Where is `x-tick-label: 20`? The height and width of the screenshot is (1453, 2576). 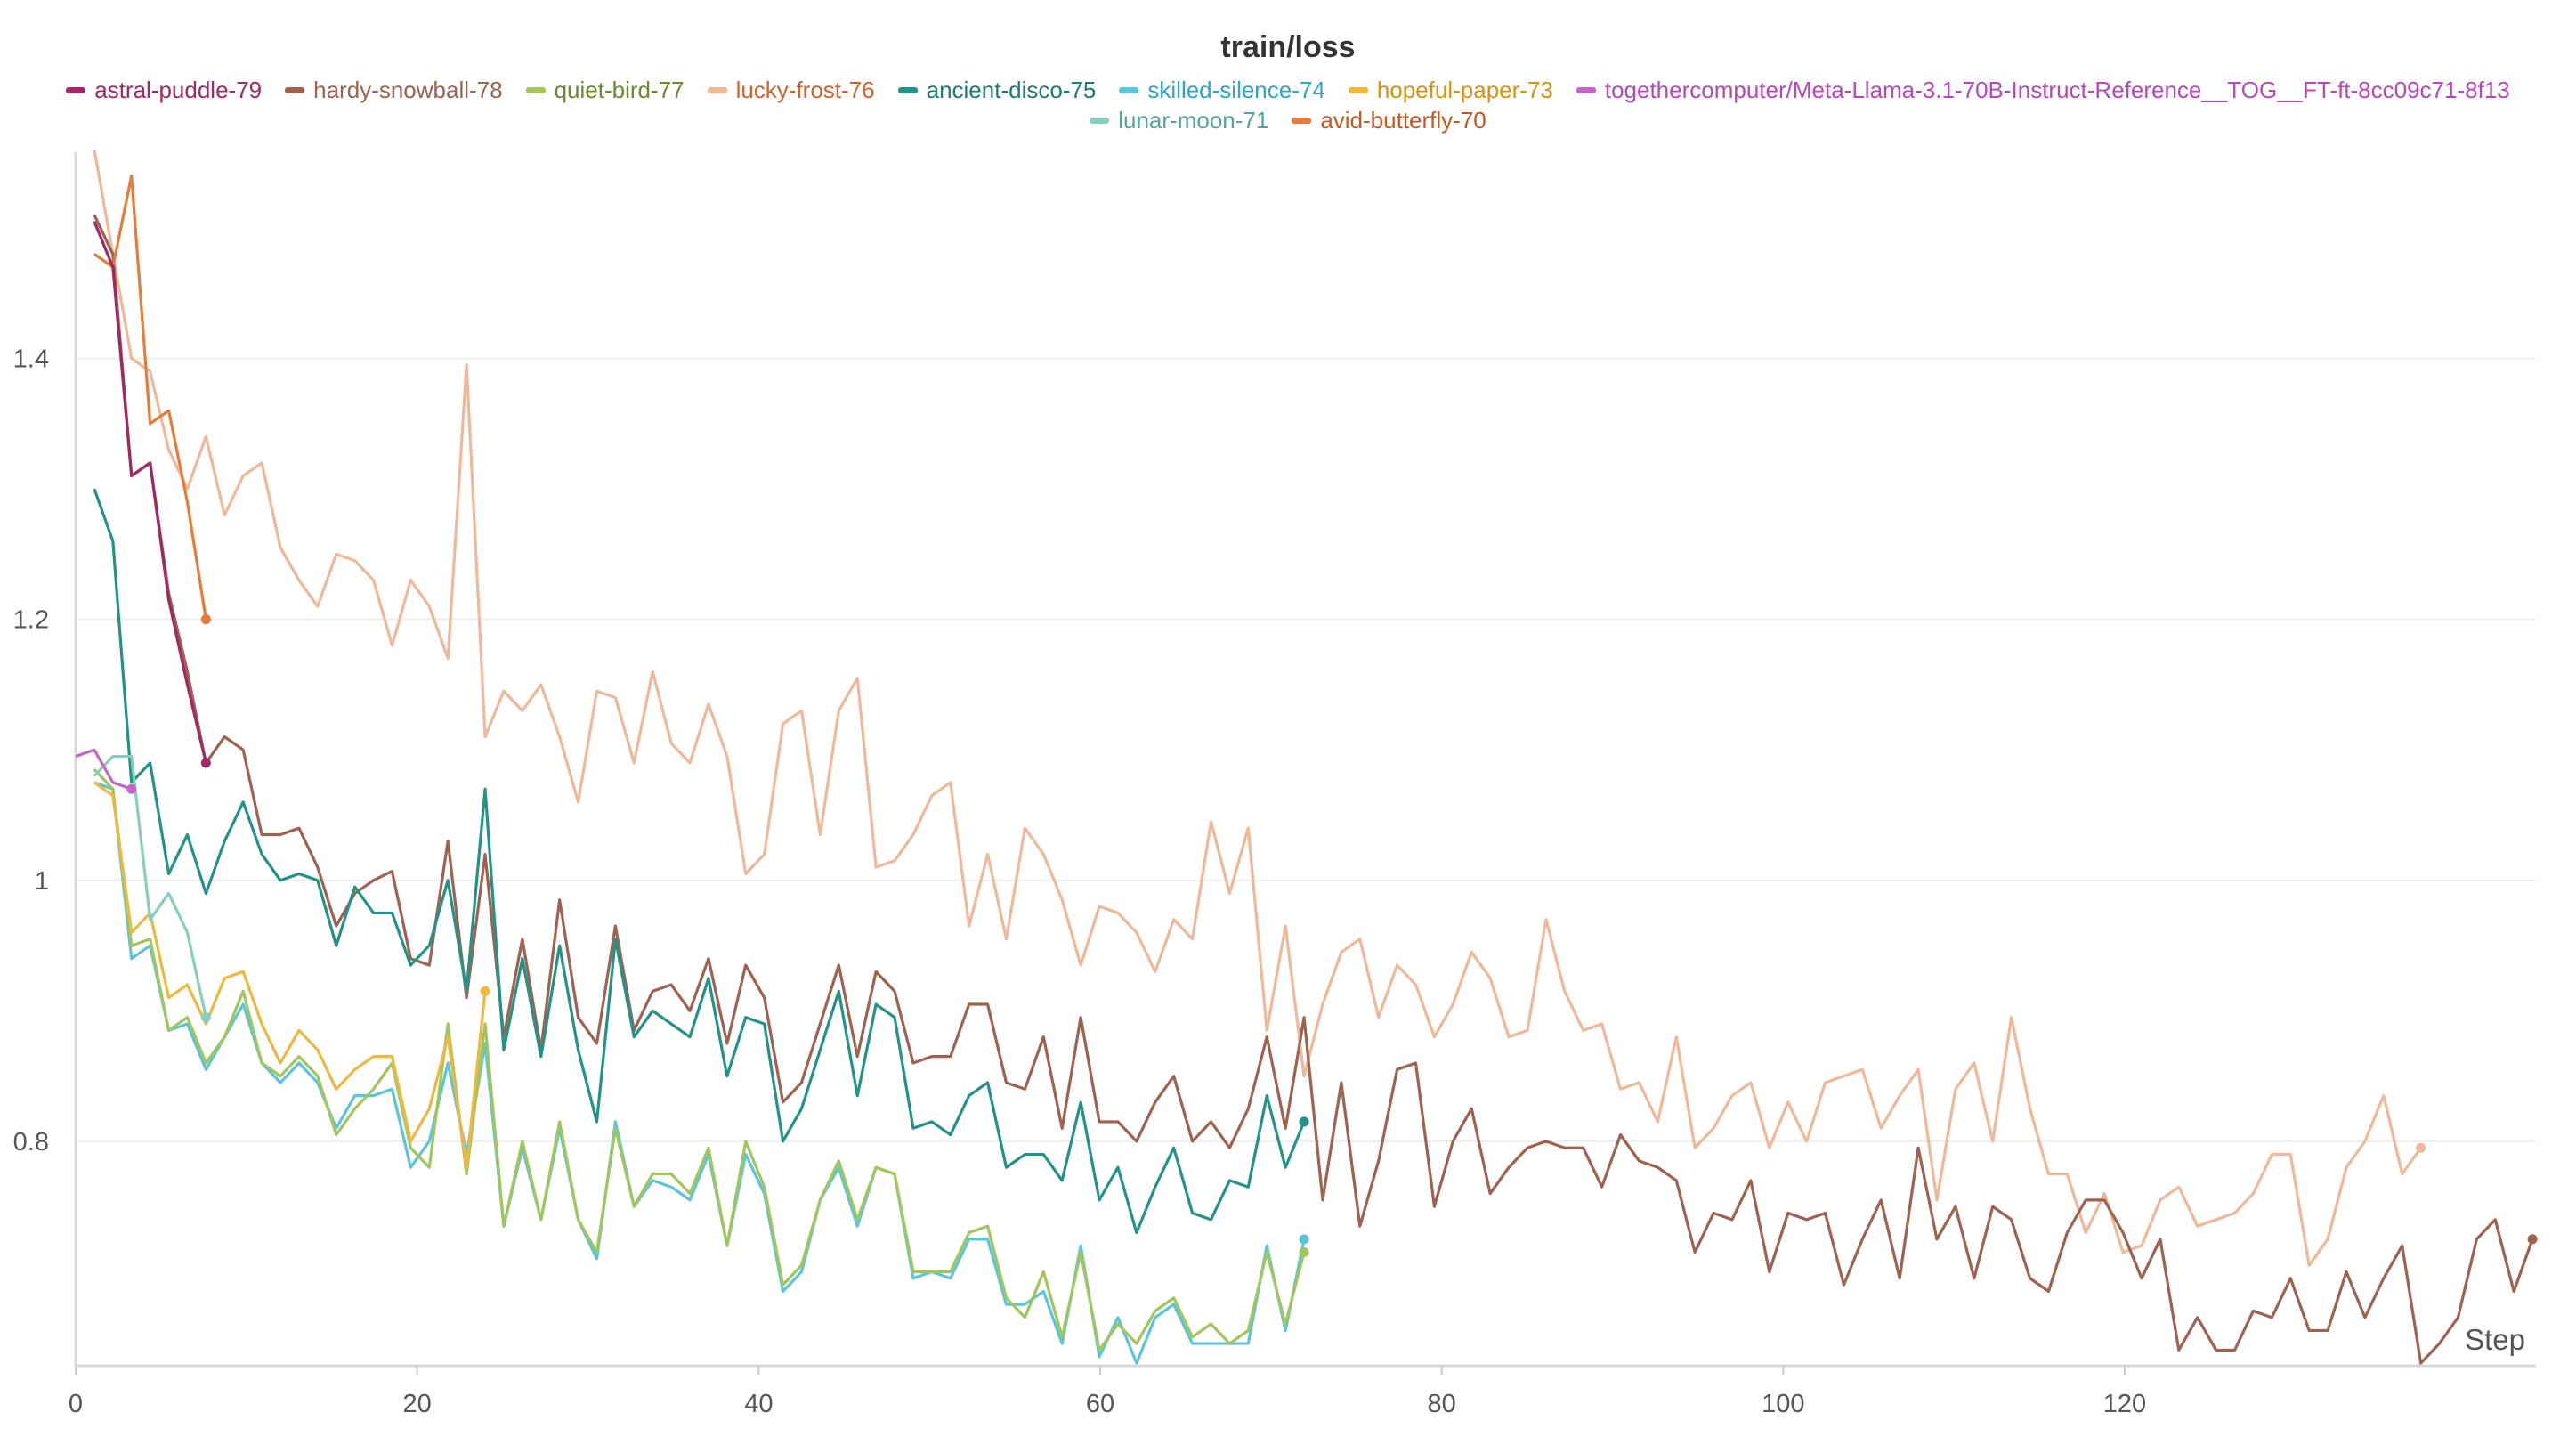 x-tick-label: 20 is located at coordinates (417, 1404).